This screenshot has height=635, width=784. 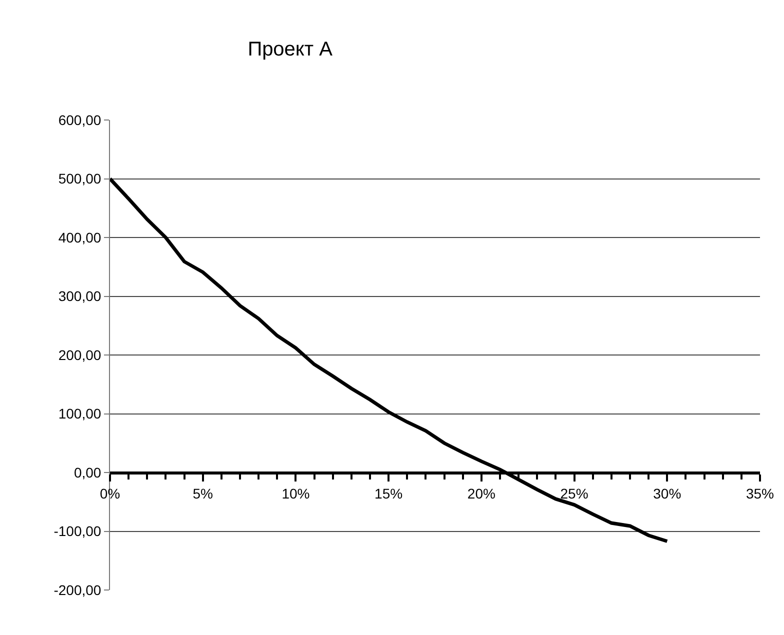 What do you see at coordinates (760, 493) in the screenshot?
I see `x-tick-label: 35%` at bounding box center [760, 493].